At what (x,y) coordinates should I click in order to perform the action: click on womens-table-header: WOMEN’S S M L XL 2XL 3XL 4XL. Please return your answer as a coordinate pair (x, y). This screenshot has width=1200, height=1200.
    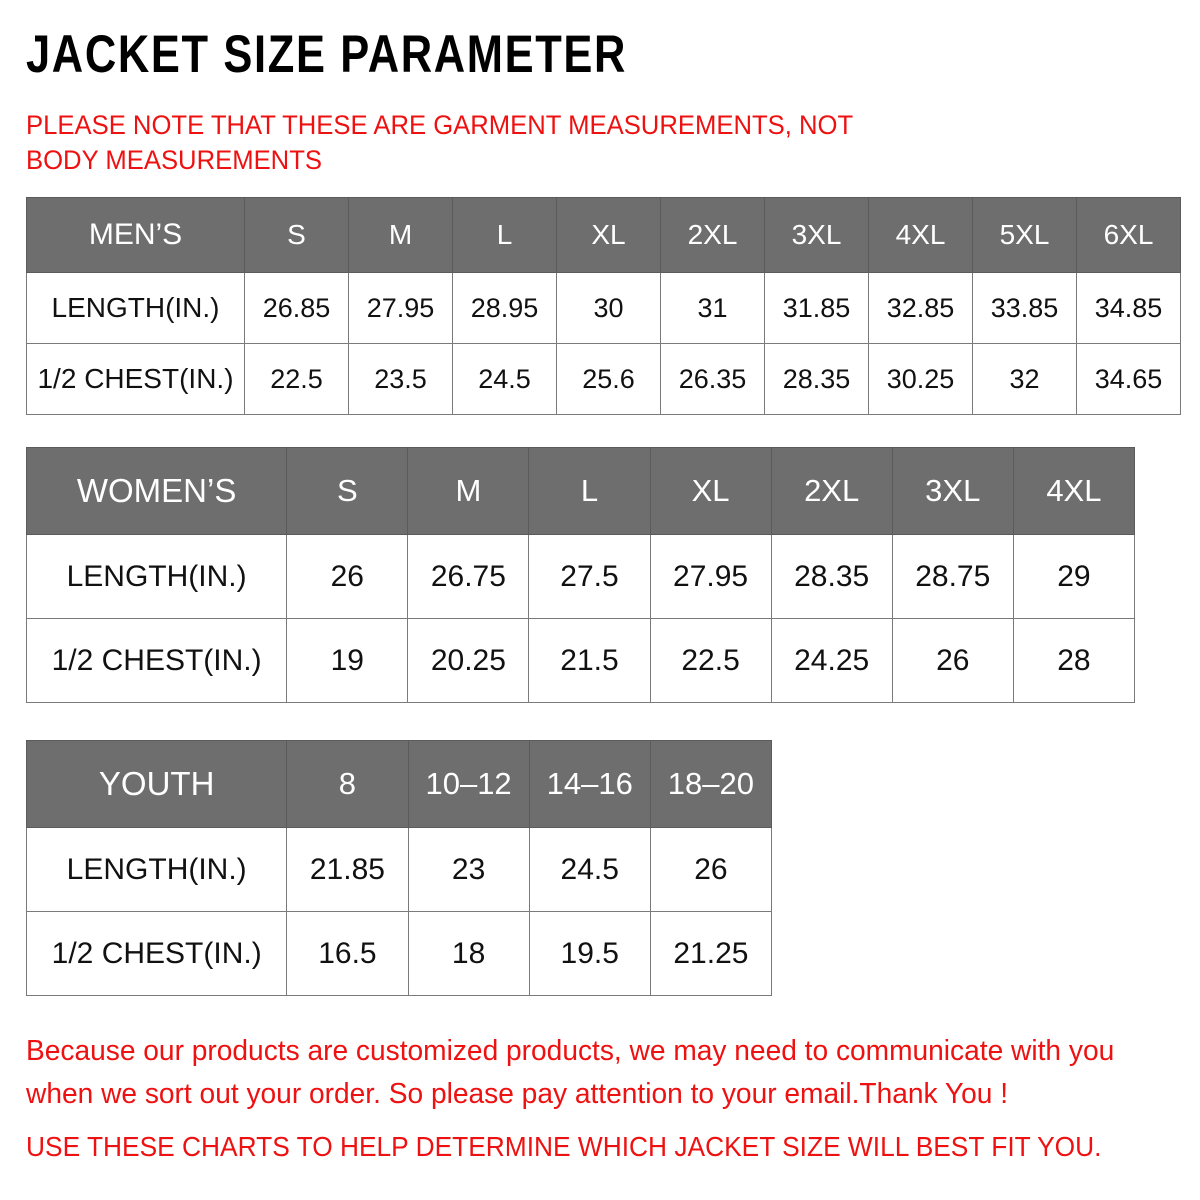
    Looking at the image, I should click on (580, 491).